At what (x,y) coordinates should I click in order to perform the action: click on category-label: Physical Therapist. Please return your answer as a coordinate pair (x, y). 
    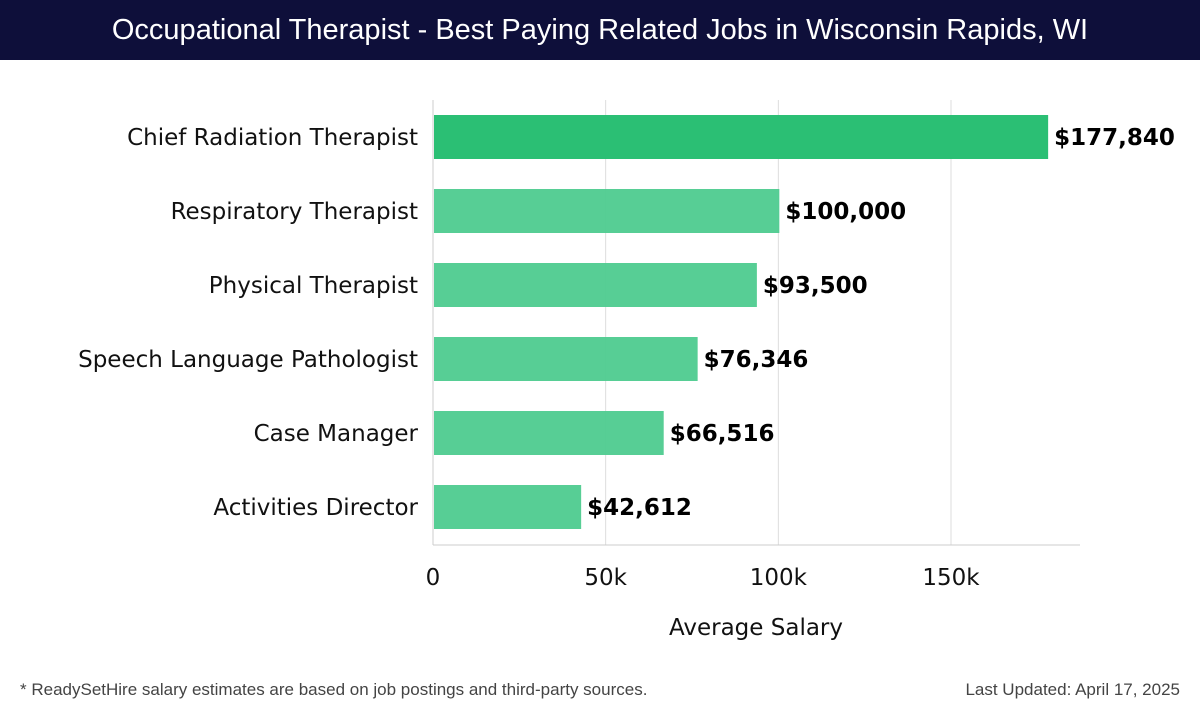
    Looking at the image, I should click on (313, 286).